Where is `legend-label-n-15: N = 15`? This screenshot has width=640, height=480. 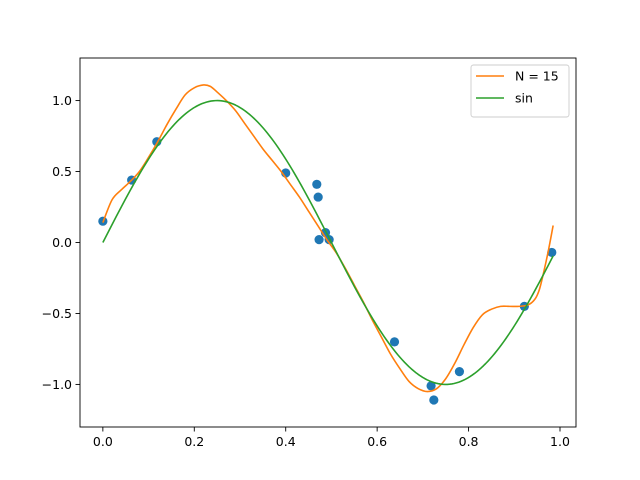 legend-label-n-15: N = 15 is located at coordinates (537, 76).